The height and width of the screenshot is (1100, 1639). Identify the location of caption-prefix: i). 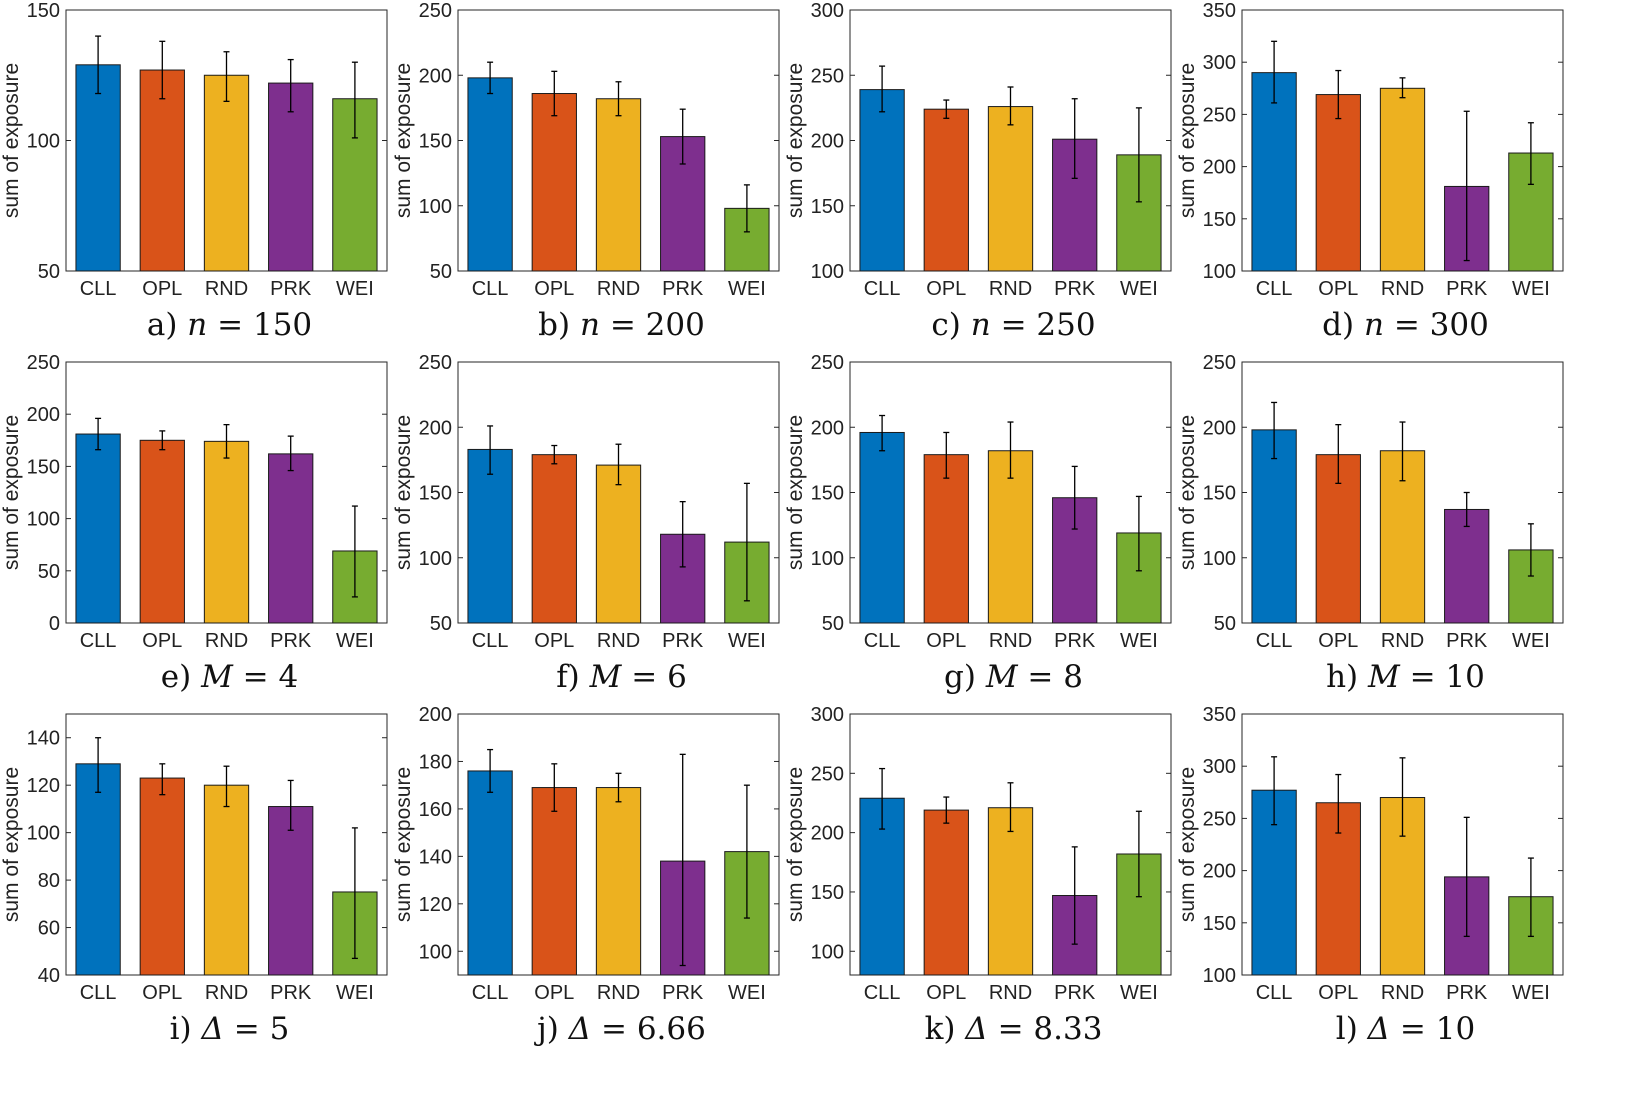
(180, 1029).